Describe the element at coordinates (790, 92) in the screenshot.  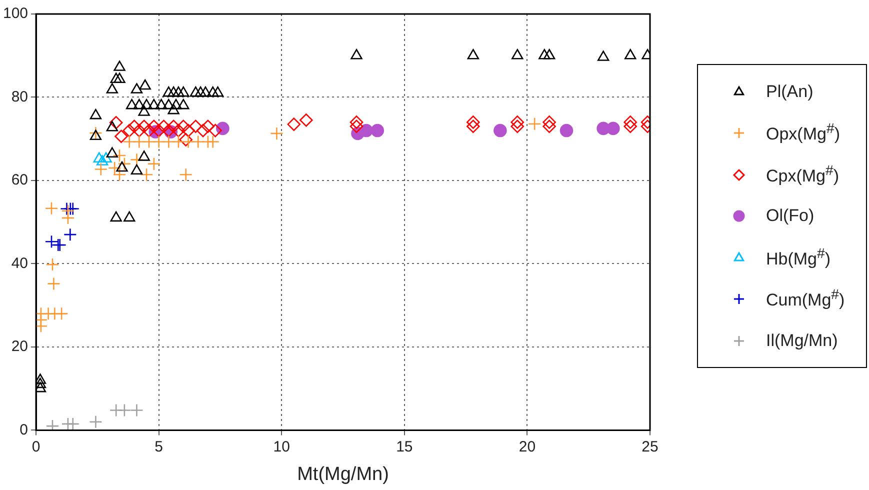
I see `legend-label: Pl(An)` at that location.